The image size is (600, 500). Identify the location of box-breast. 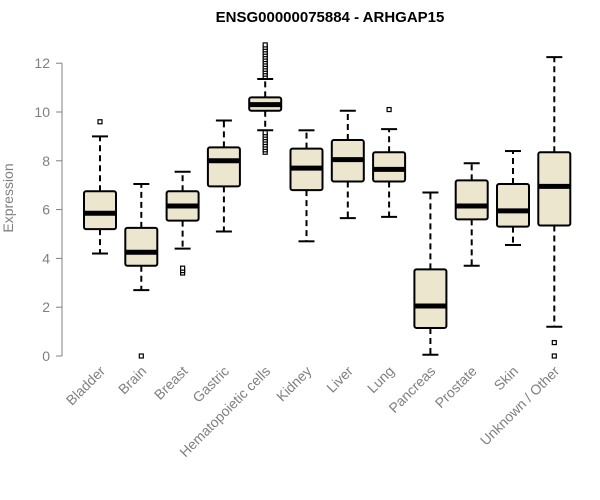
(182, 223).